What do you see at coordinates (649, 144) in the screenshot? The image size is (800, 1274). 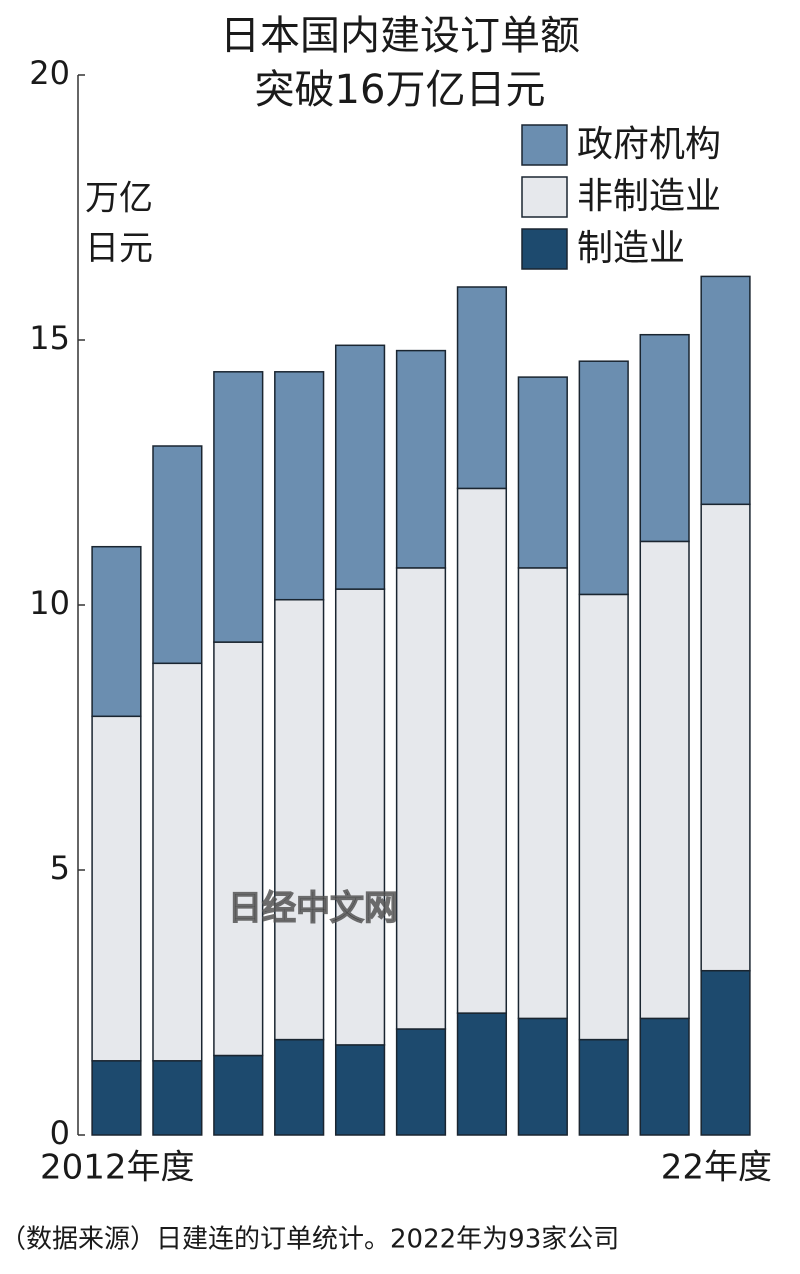 I see `legend-label: 政府机构` at bounding box center [649, 144].